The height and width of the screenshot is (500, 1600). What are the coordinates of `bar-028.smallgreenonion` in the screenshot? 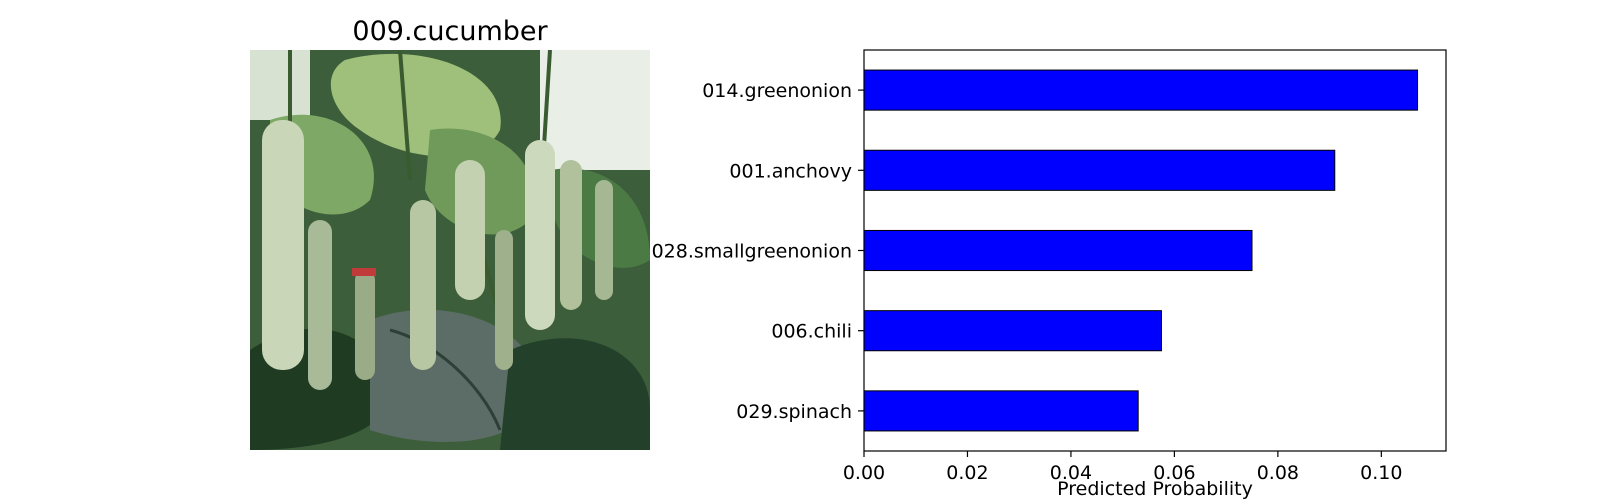 It's located at (1058, 250).